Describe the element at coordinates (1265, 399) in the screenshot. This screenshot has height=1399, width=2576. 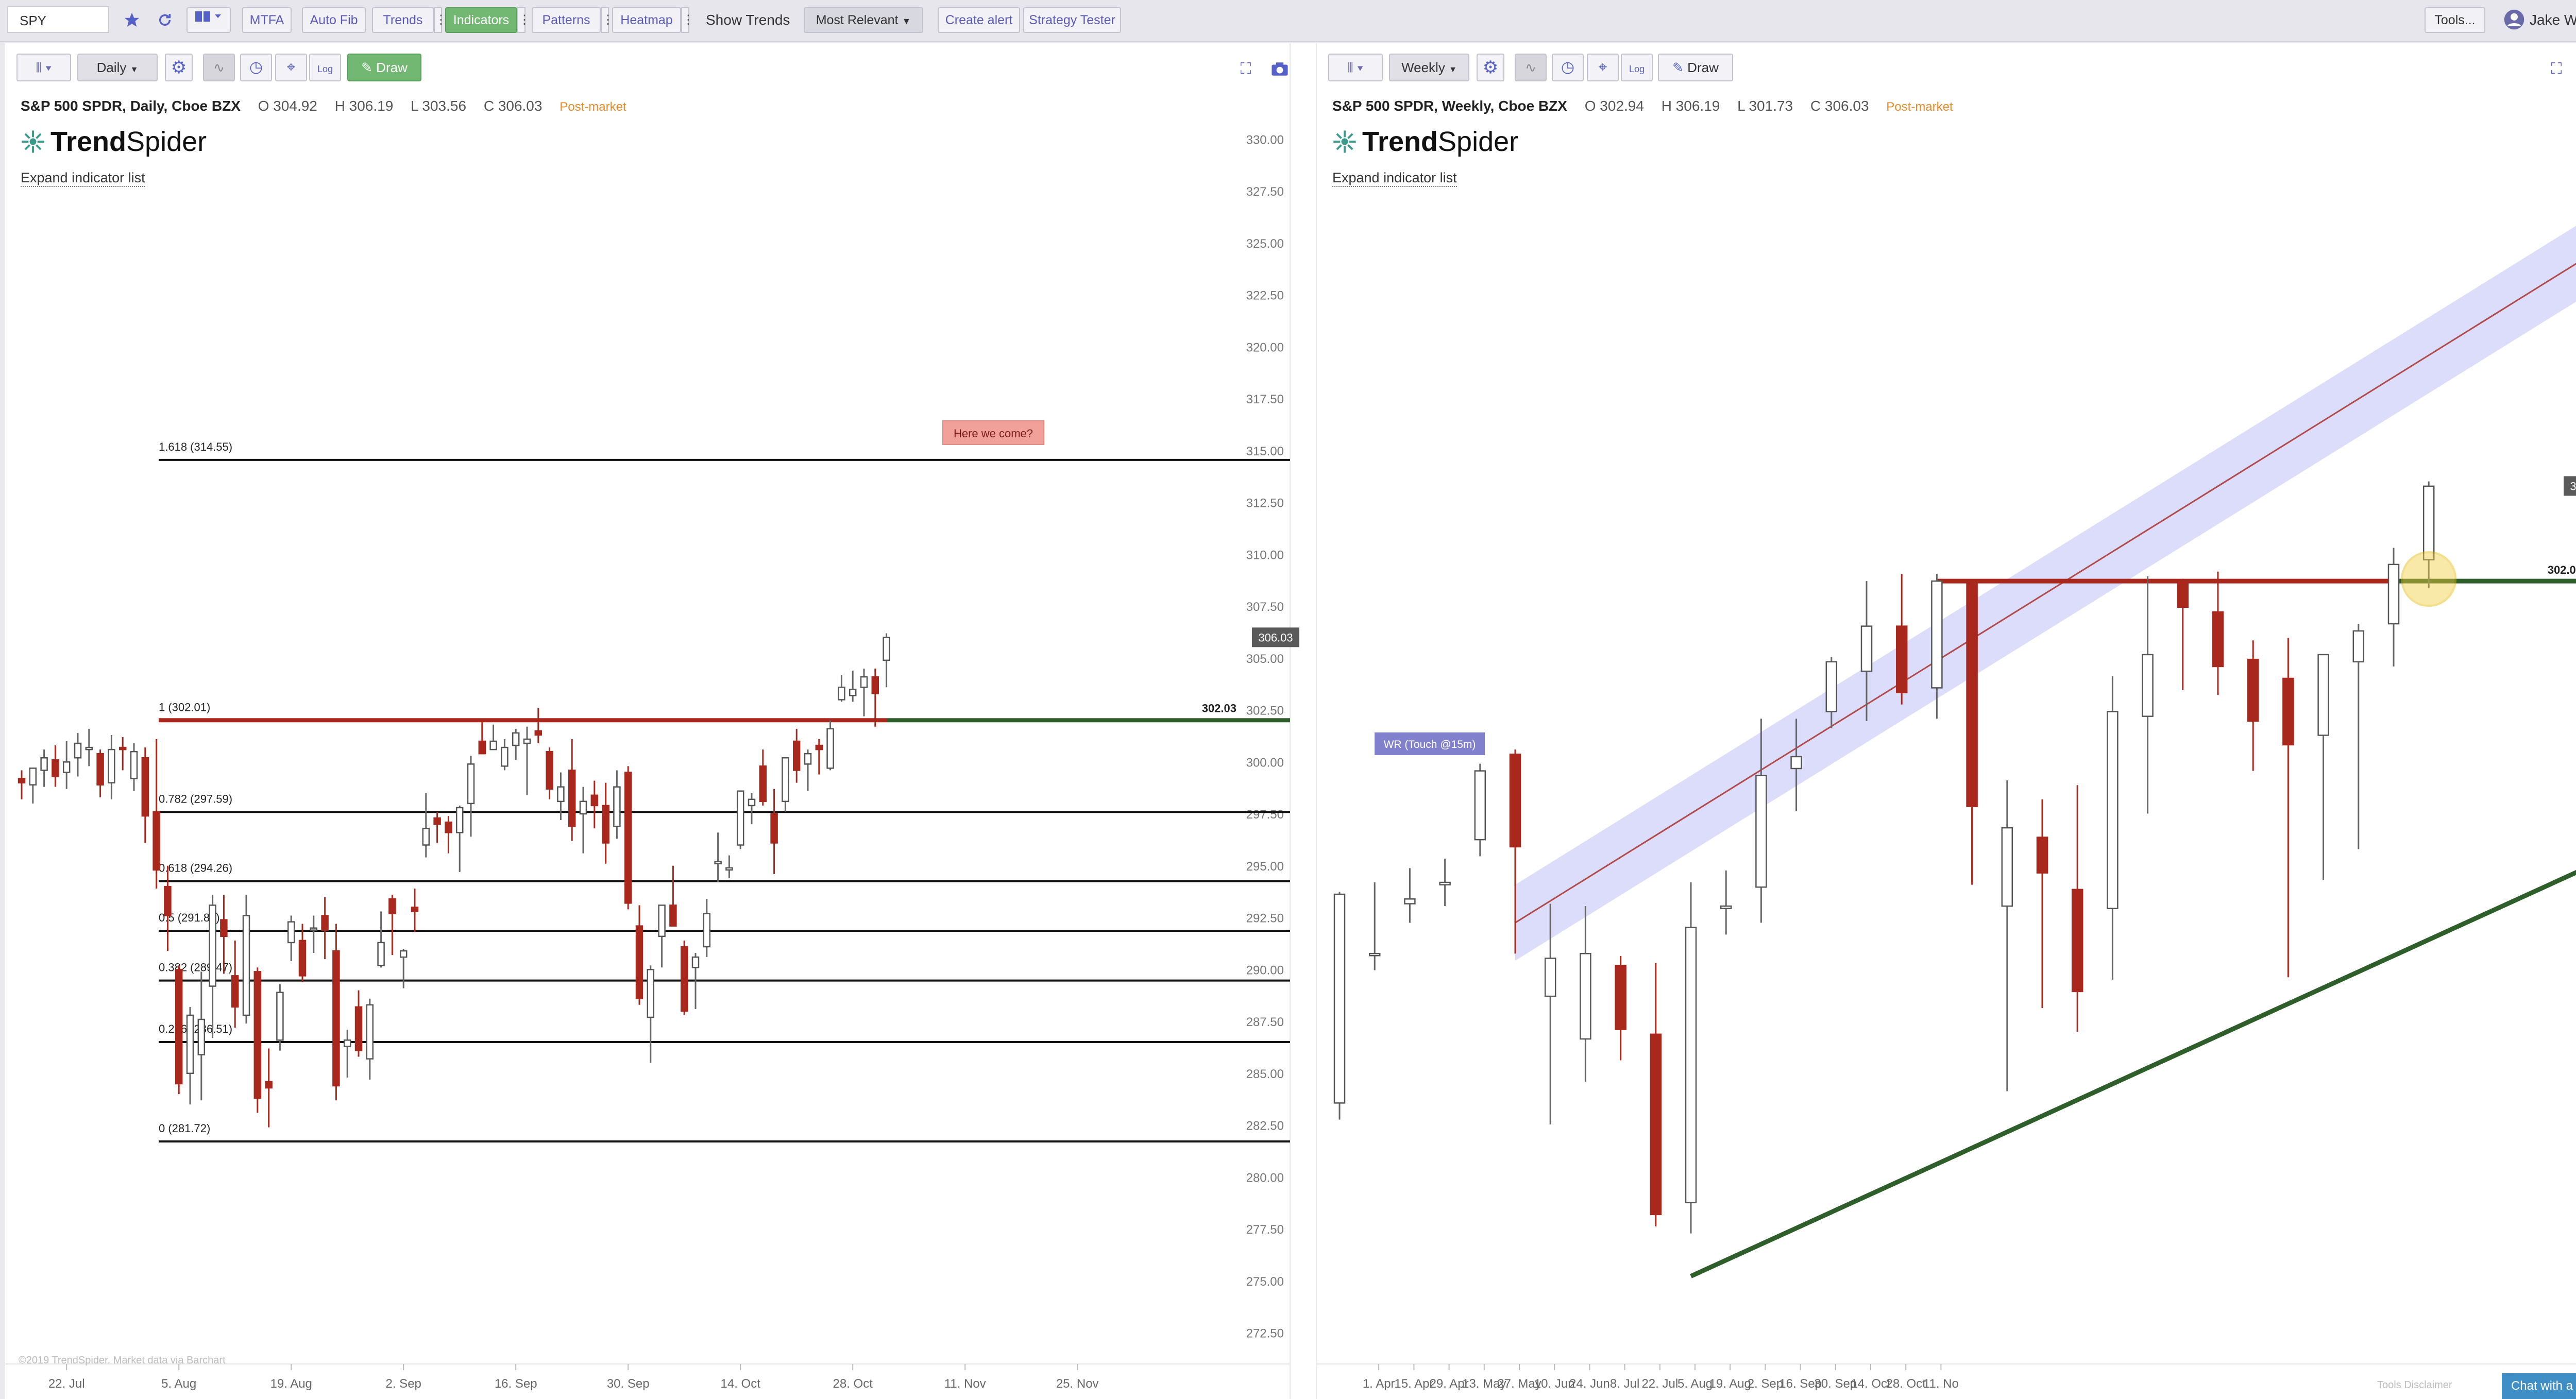
I see `price-tick-label: 317.50` at that location.